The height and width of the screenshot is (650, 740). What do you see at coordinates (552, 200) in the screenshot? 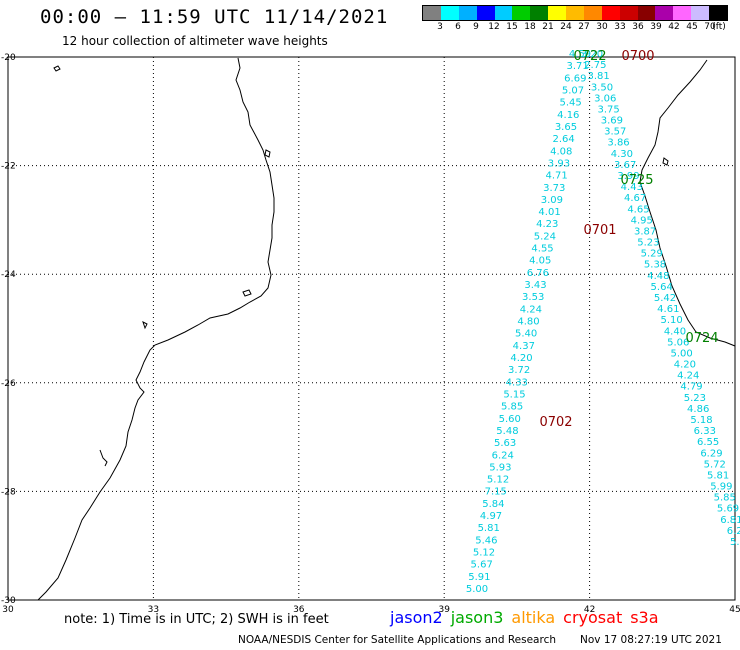
I see `swh-value: 3.09` at bounding box center [552, 200].